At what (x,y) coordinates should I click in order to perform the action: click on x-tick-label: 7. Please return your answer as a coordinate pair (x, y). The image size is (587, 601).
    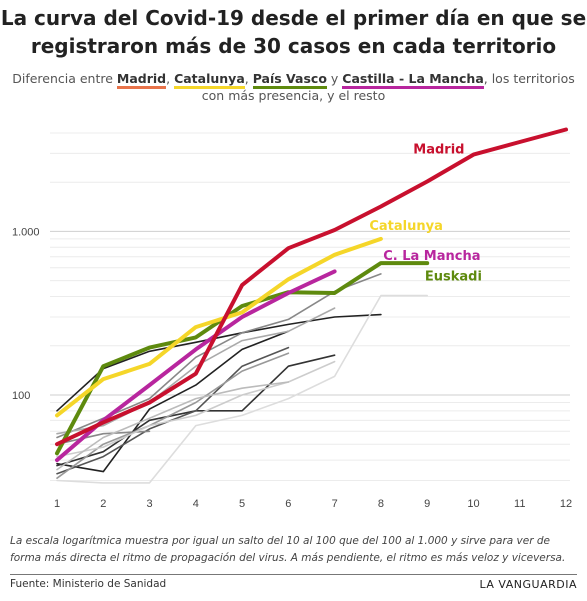
    Looking at the image, I should click on (335, 504).